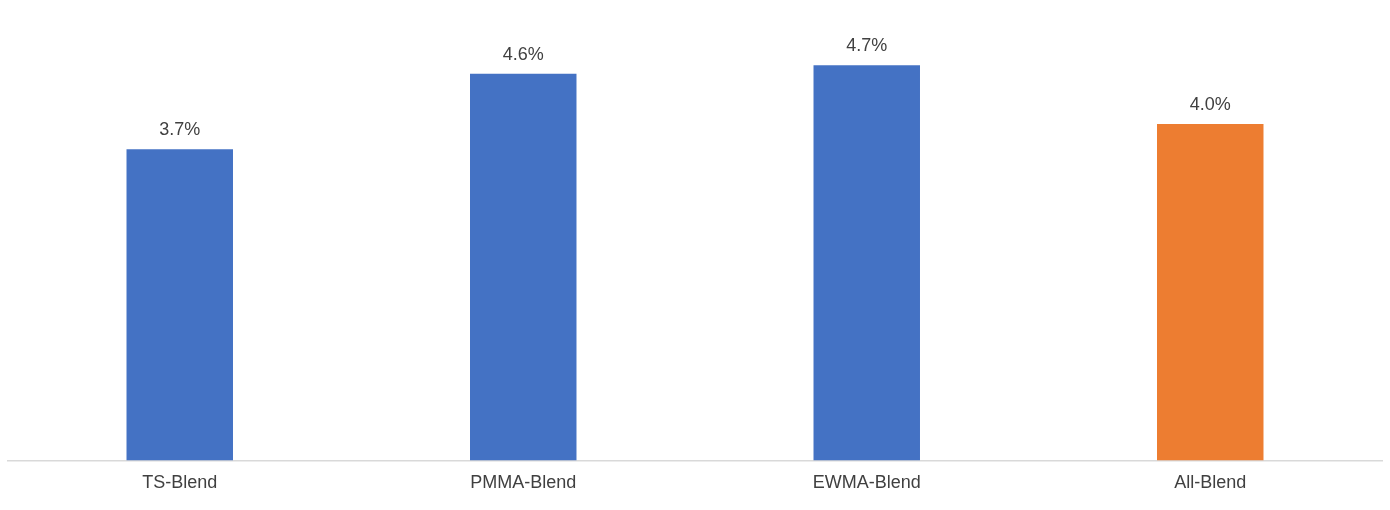  Describe the element at coordinates (180, 482) in the screenshot. I see `x-tick-label: TS-Blend` at that location.